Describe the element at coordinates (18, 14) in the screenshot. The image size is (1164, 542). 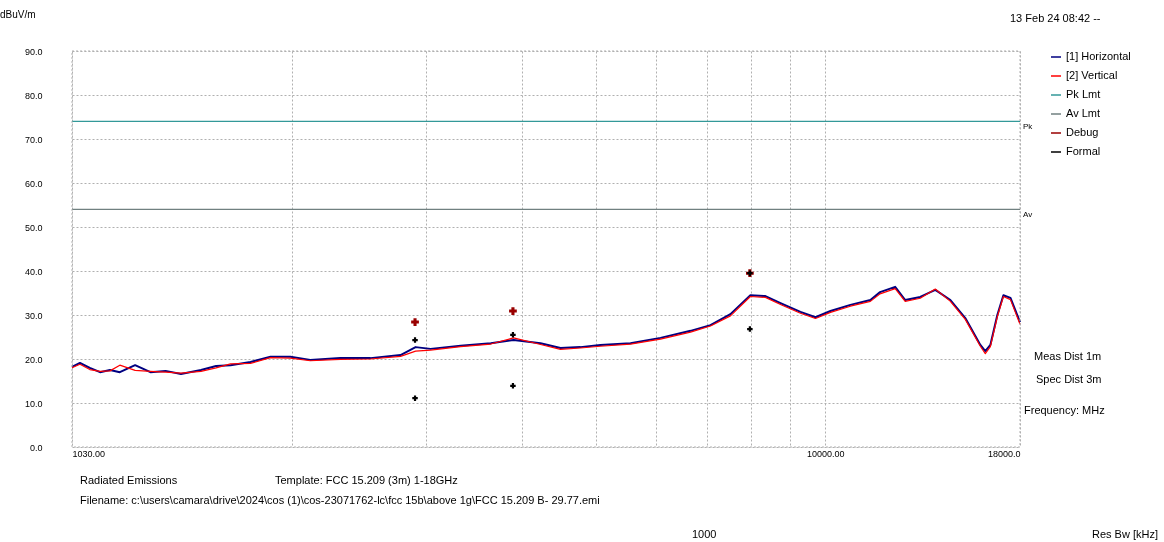
I see `y-axis-title: dBuV/m` at that location.